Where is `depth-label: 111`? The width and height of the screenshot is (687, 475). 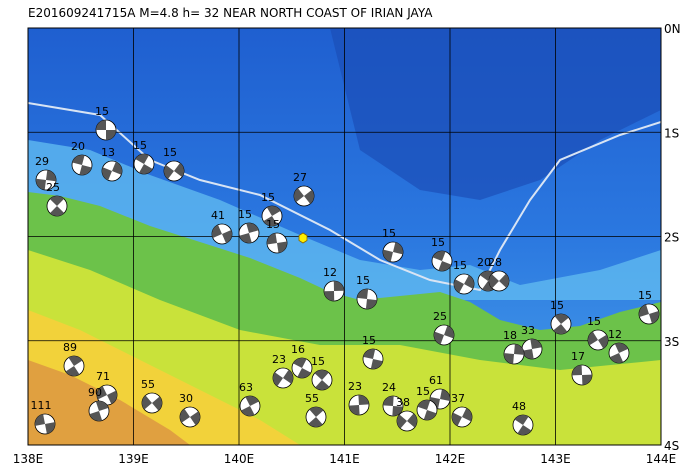 depth-label: 111 is located at coordinates (41, 405).